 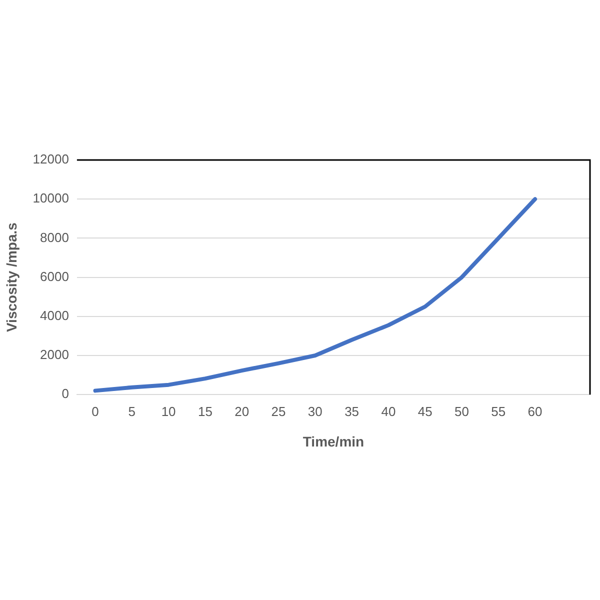 What do you see at coordinates (535, 411) in the screenshot?
I see `x-tick-label: 60` at bounding box center [535, 411].